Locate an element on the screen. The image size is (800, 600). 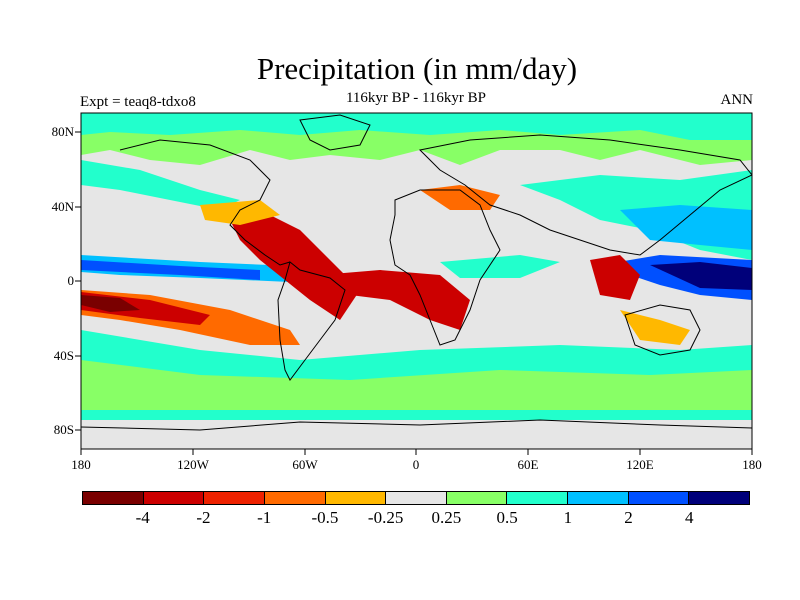
ytick-40n: 40N is located at coordinates (62, 206).